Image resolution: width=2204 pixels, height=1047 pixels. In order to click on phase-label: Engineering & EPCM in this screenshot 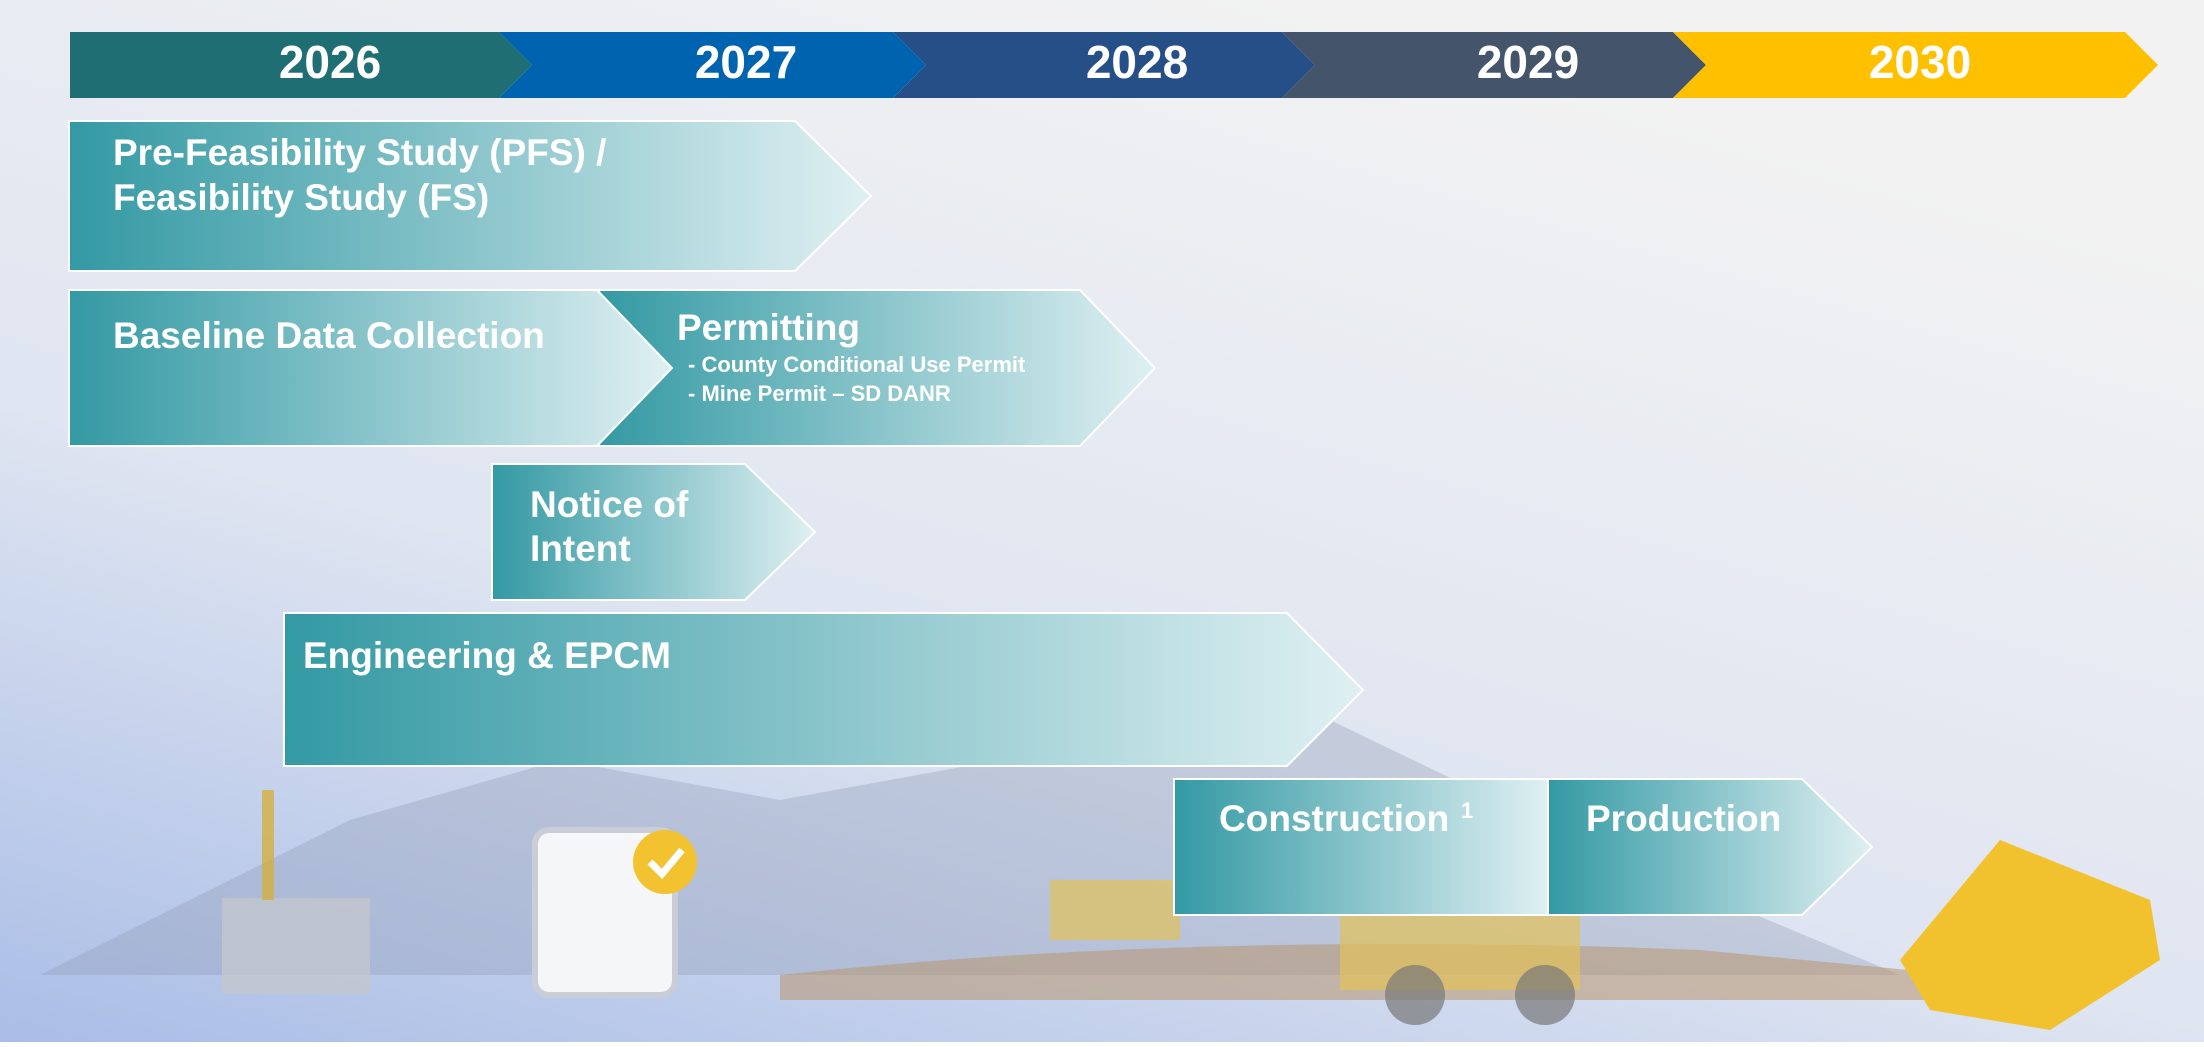, I will do `click(487, 655)`.